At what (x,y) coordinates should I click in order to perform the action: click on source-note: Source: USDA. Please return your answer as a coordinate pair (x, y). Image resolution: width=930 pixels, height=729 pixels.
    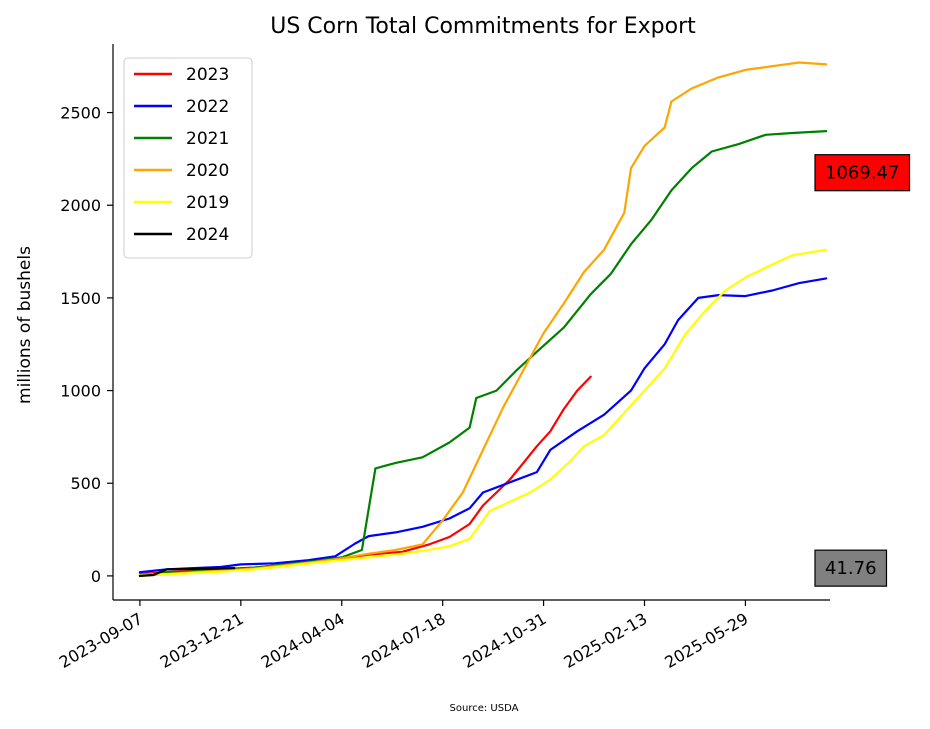
    Looking at the image, I should click on (484, 708).